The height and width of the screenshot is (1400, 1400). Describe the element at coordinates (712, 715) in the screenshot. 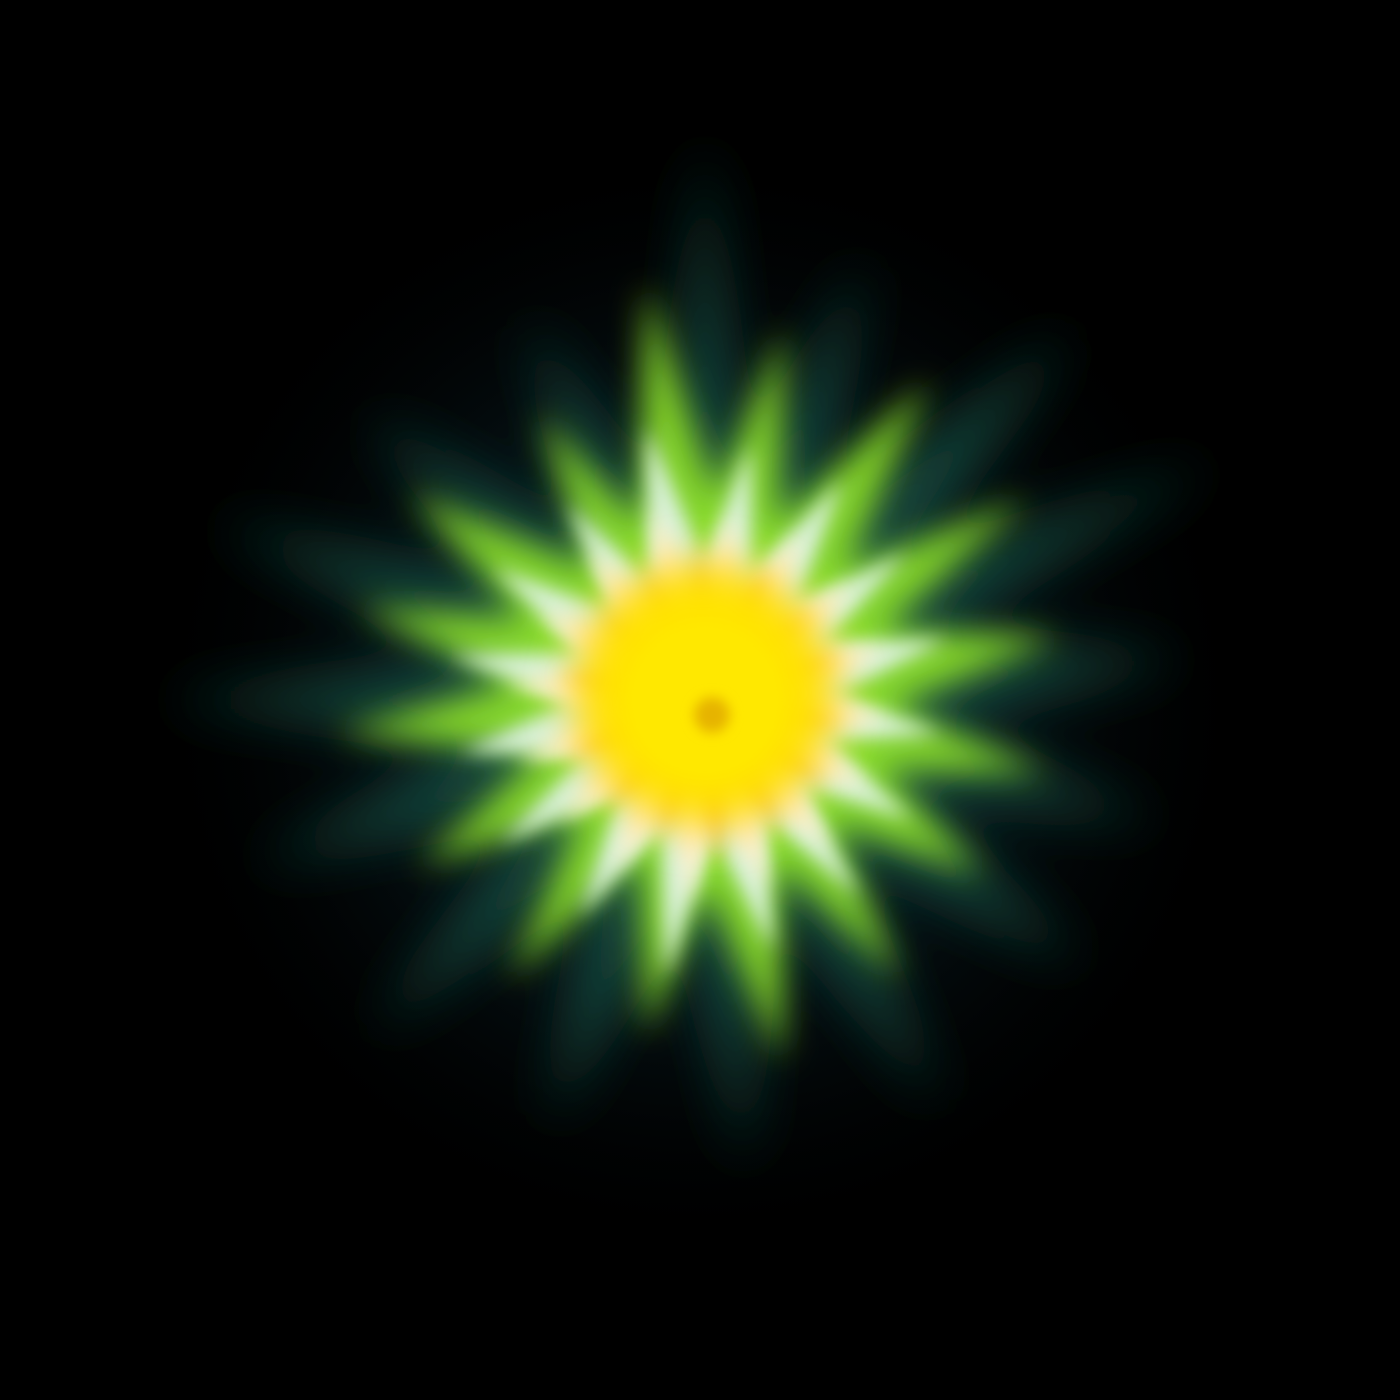

I see `burst-core-spot` at that location.